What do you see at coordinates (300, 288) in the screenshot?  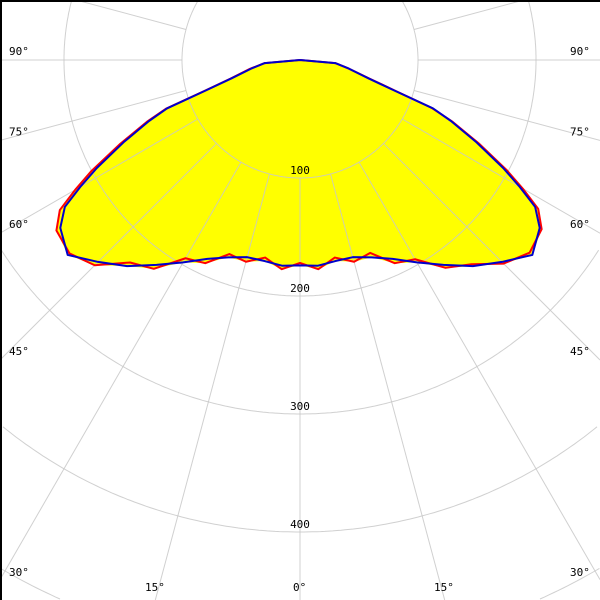 I see `radial-tick-label-200: 200` at bounding box center [300, 288].